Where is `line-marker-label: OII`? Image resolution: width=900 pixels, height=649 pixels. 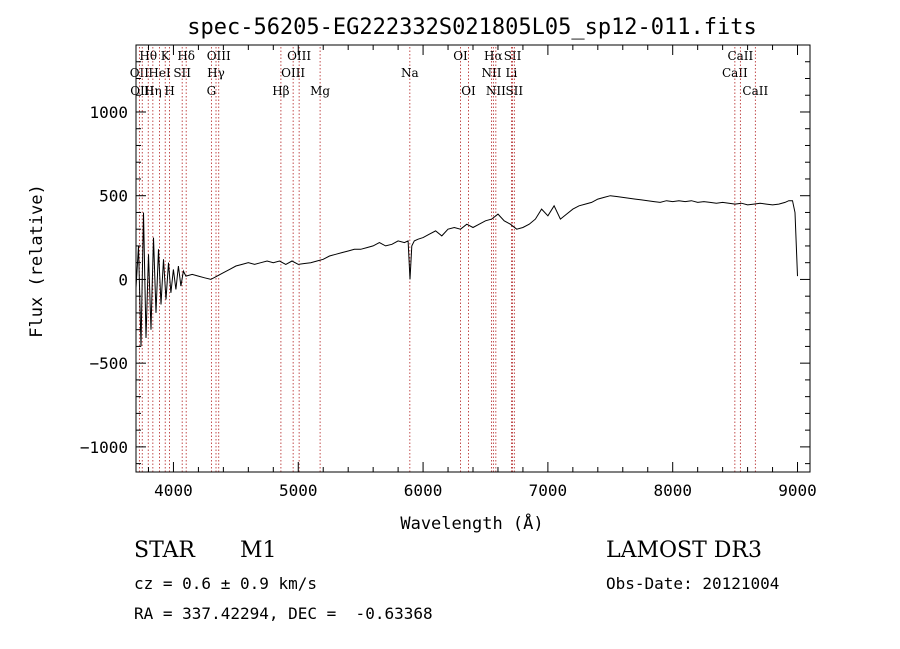 line-marker-label: OII is located at coordinates (140, 73).